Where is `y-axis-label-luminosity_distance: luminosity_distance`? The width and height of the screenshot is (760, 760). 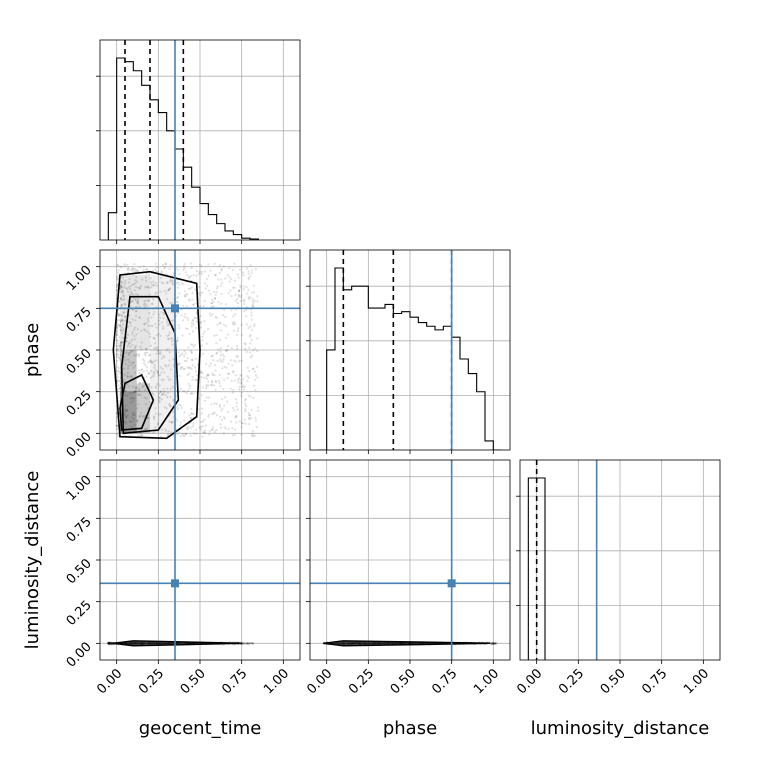 y-axis-label-luminosity_distance: luminosity_distance is located at coordinates (32, 560).